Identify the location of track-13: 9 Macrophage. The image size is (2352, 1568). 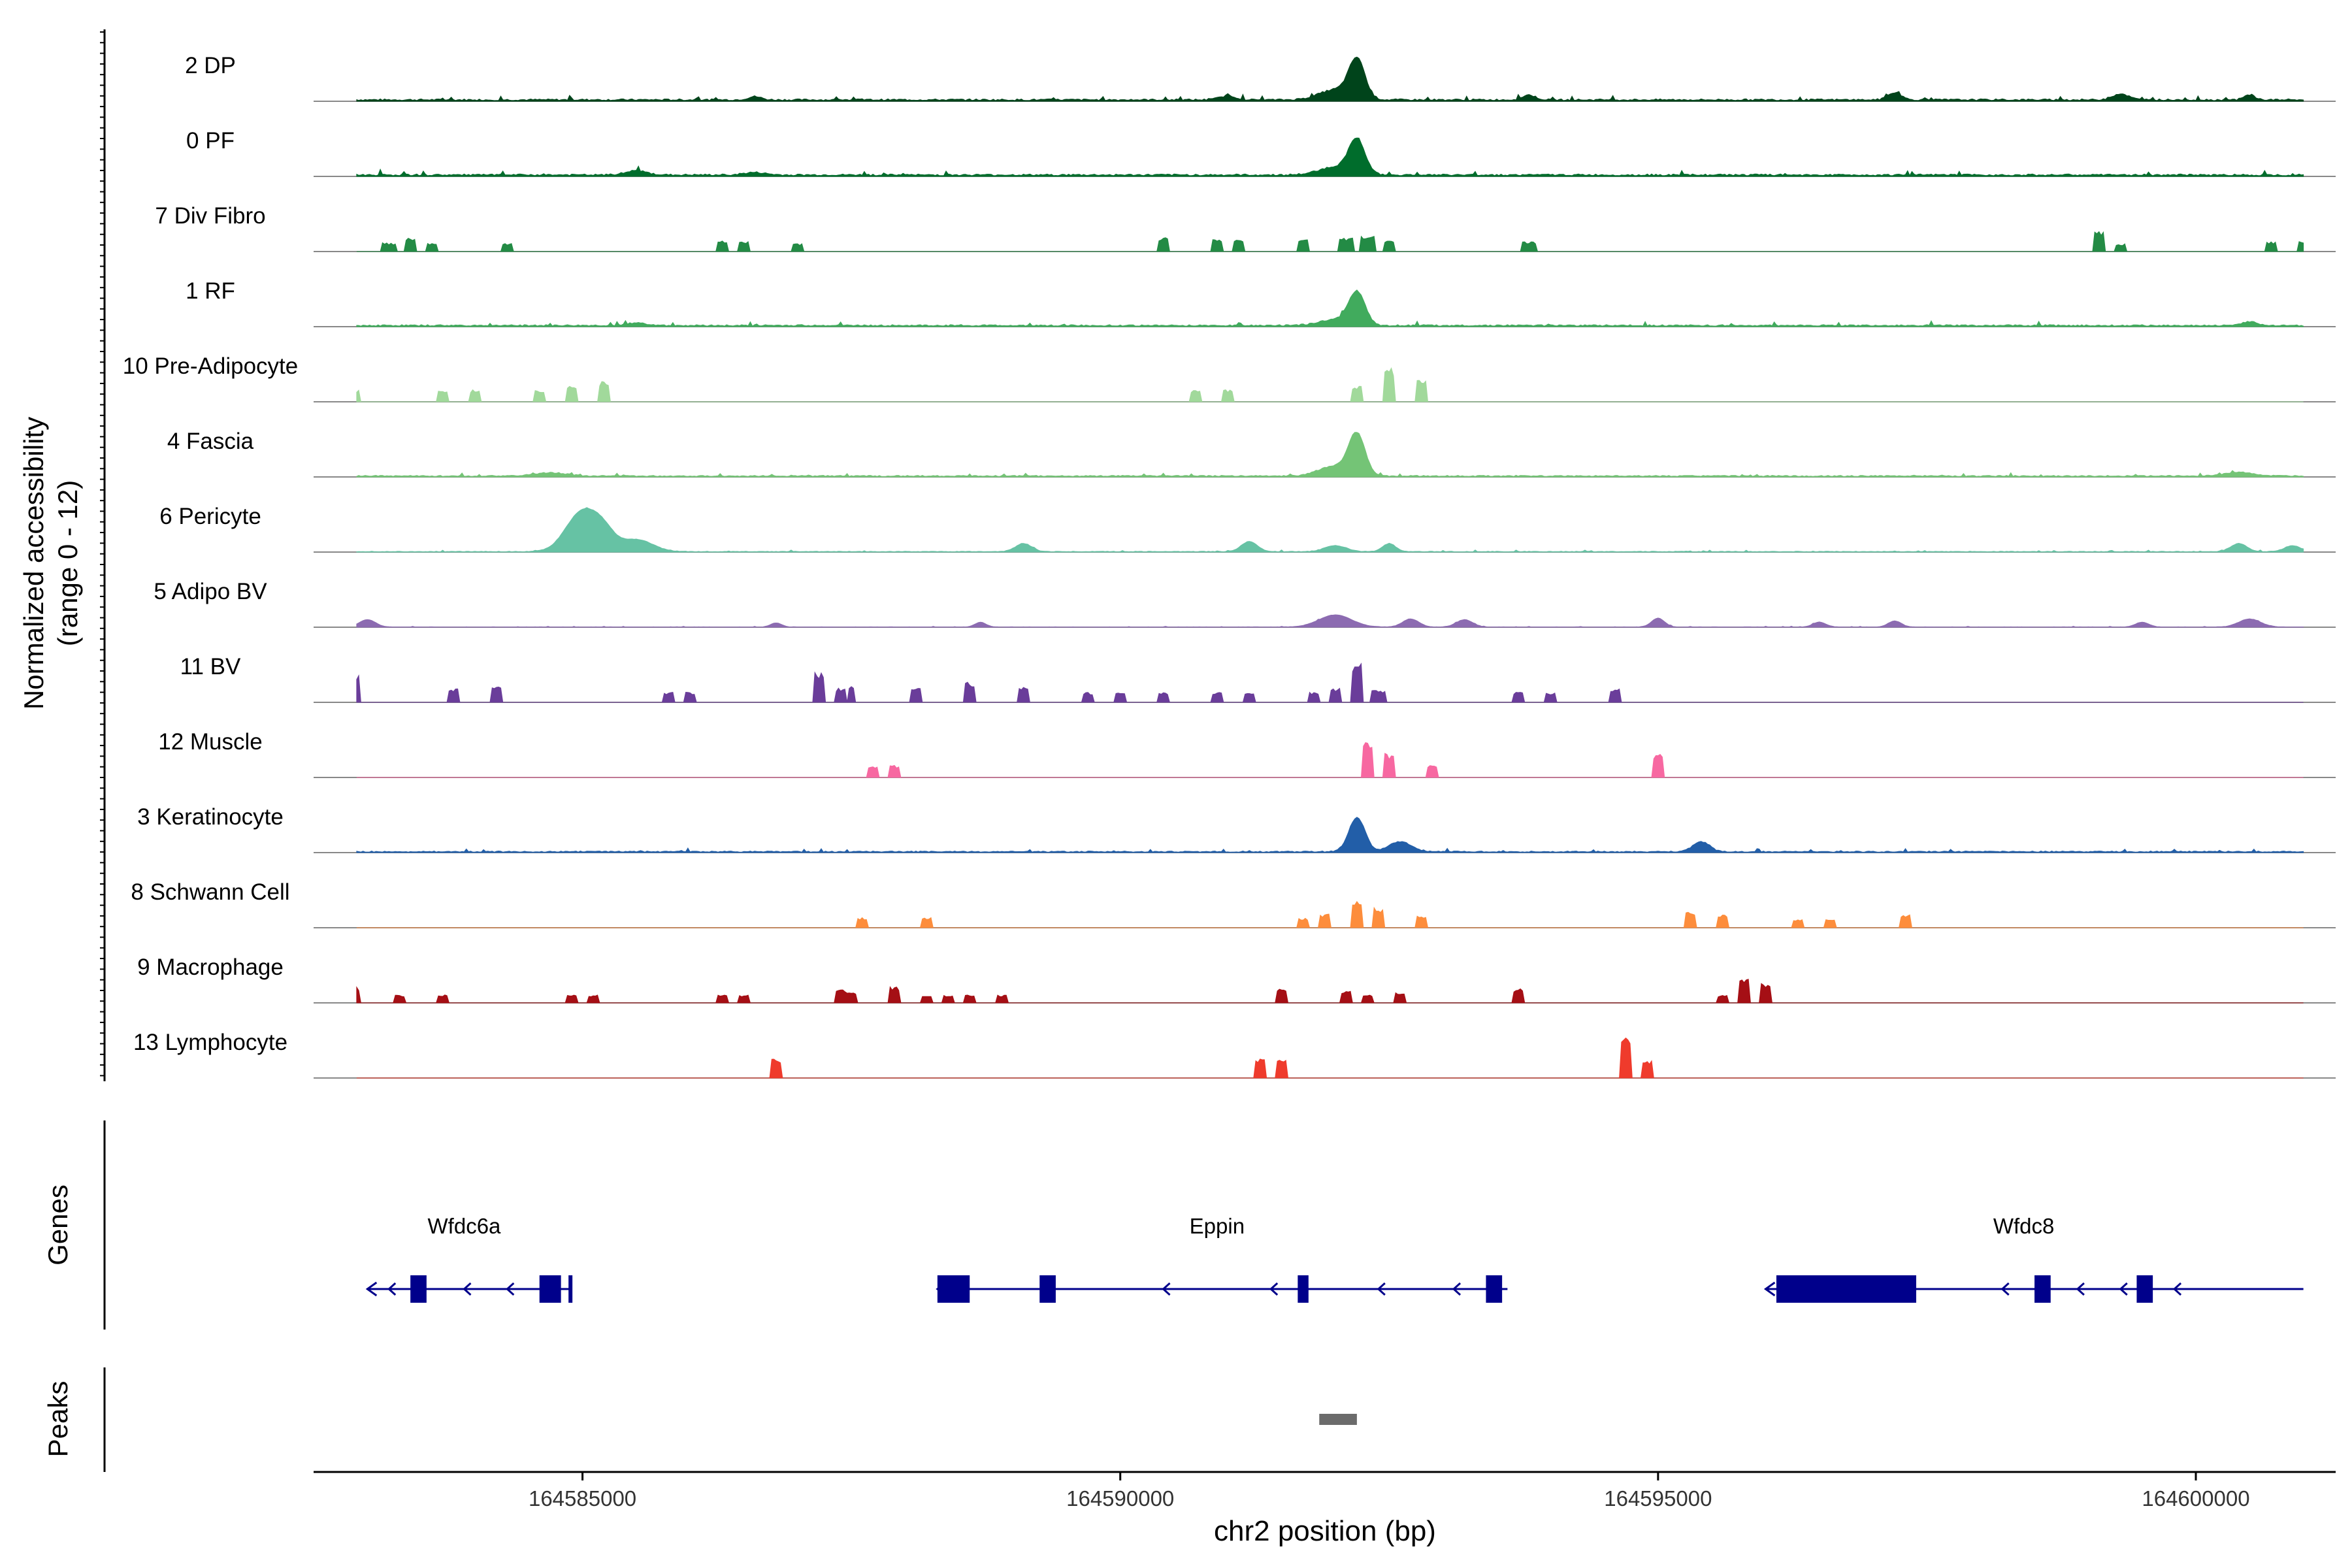
(1236, 979).